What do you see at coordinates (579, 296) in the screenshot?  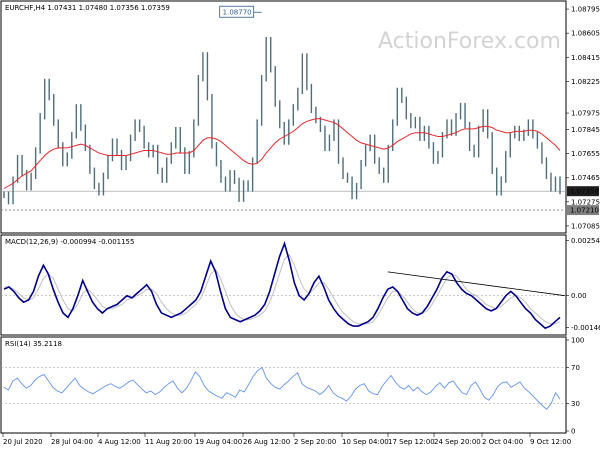 I see `macd-tick-label: 0.00` at bounding box center [579, 296].